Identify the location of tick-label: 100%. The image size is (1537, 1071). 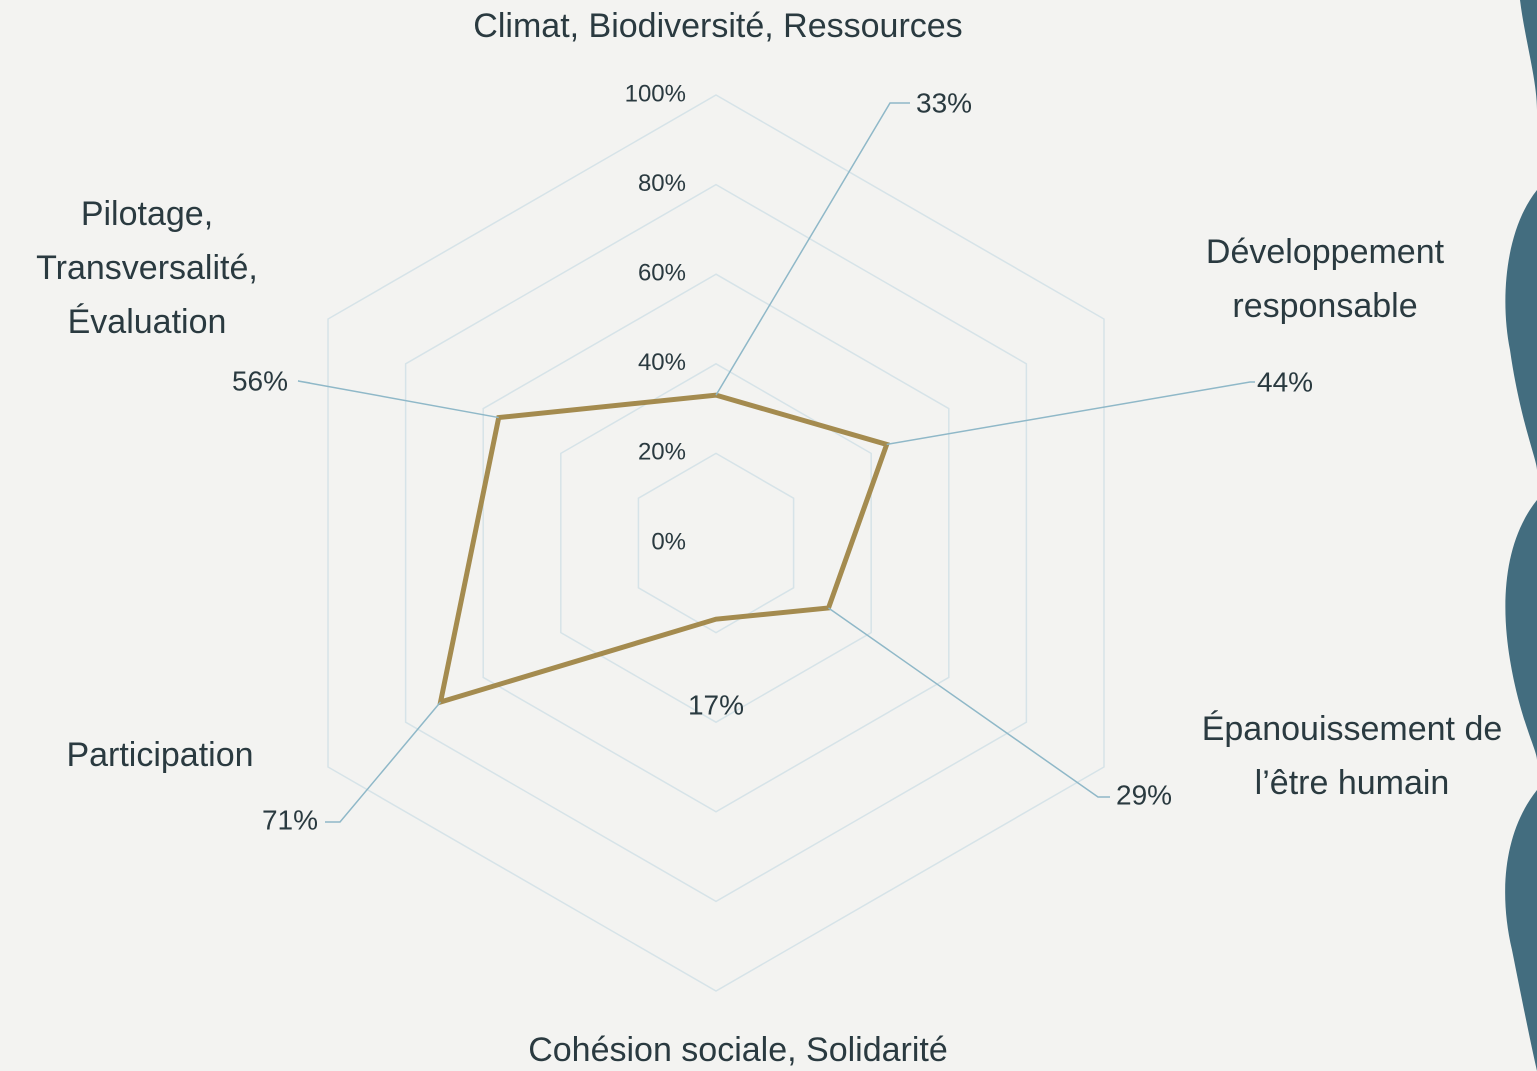
(655, 93).